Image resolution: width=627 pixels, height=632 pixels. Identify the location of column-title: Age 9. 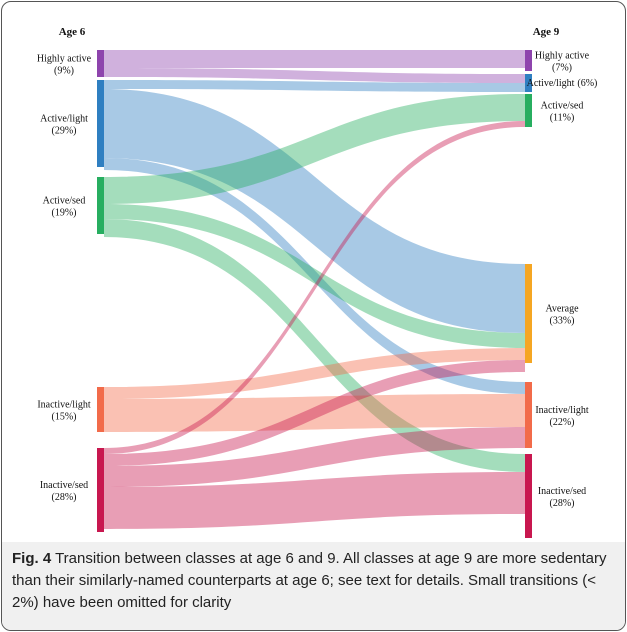
(546, 32).